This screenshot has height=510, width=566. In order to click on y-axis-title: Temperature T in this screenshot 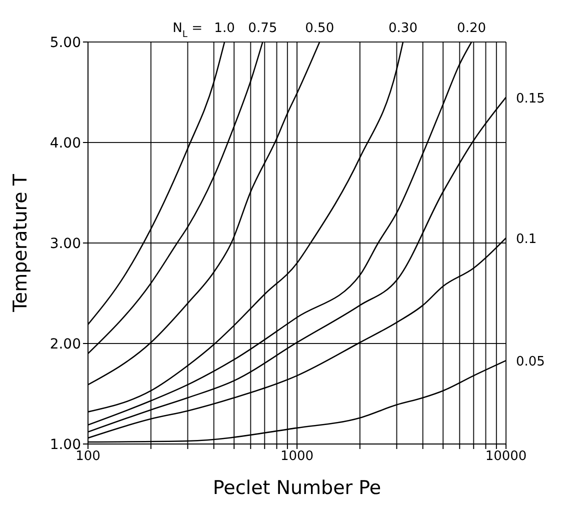, I will do `click(21, 244)`.